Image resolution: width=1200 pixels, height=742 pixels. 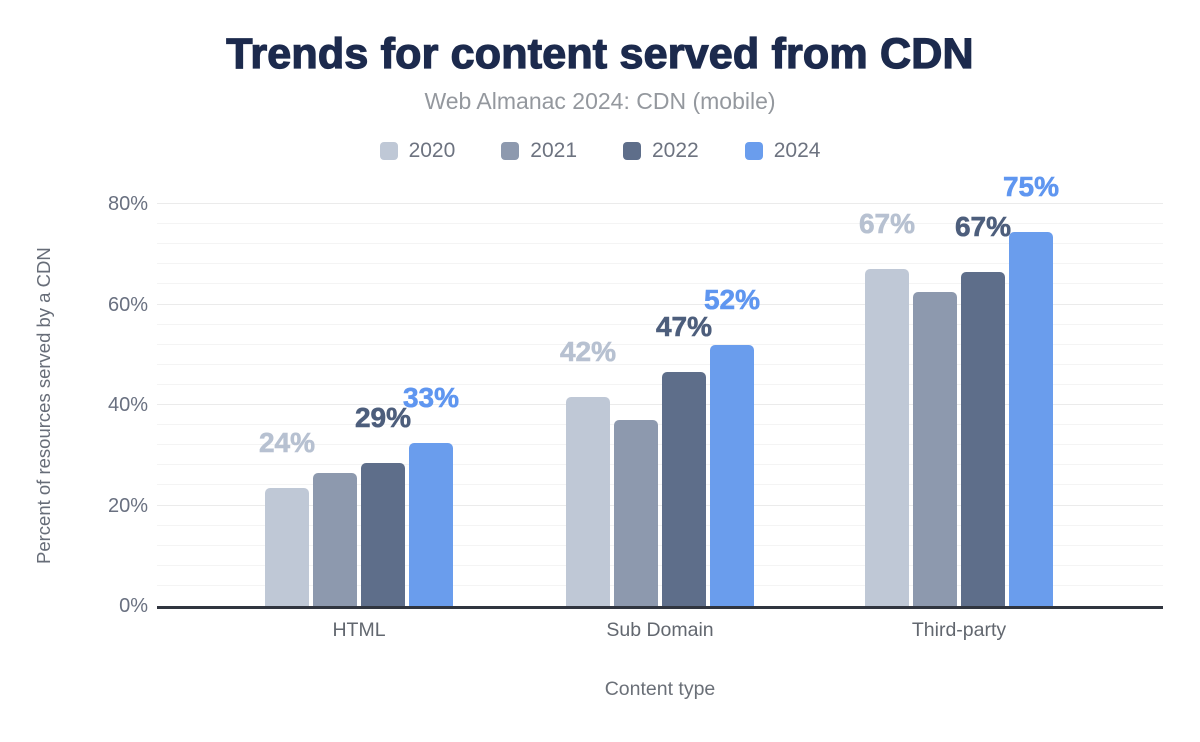 What do you see at coordinates (600, 101) in the screenshot?
I see `chart-subtitle: Web Almanac 2024: CDN (mobile)` at bounding box center [600, 101].